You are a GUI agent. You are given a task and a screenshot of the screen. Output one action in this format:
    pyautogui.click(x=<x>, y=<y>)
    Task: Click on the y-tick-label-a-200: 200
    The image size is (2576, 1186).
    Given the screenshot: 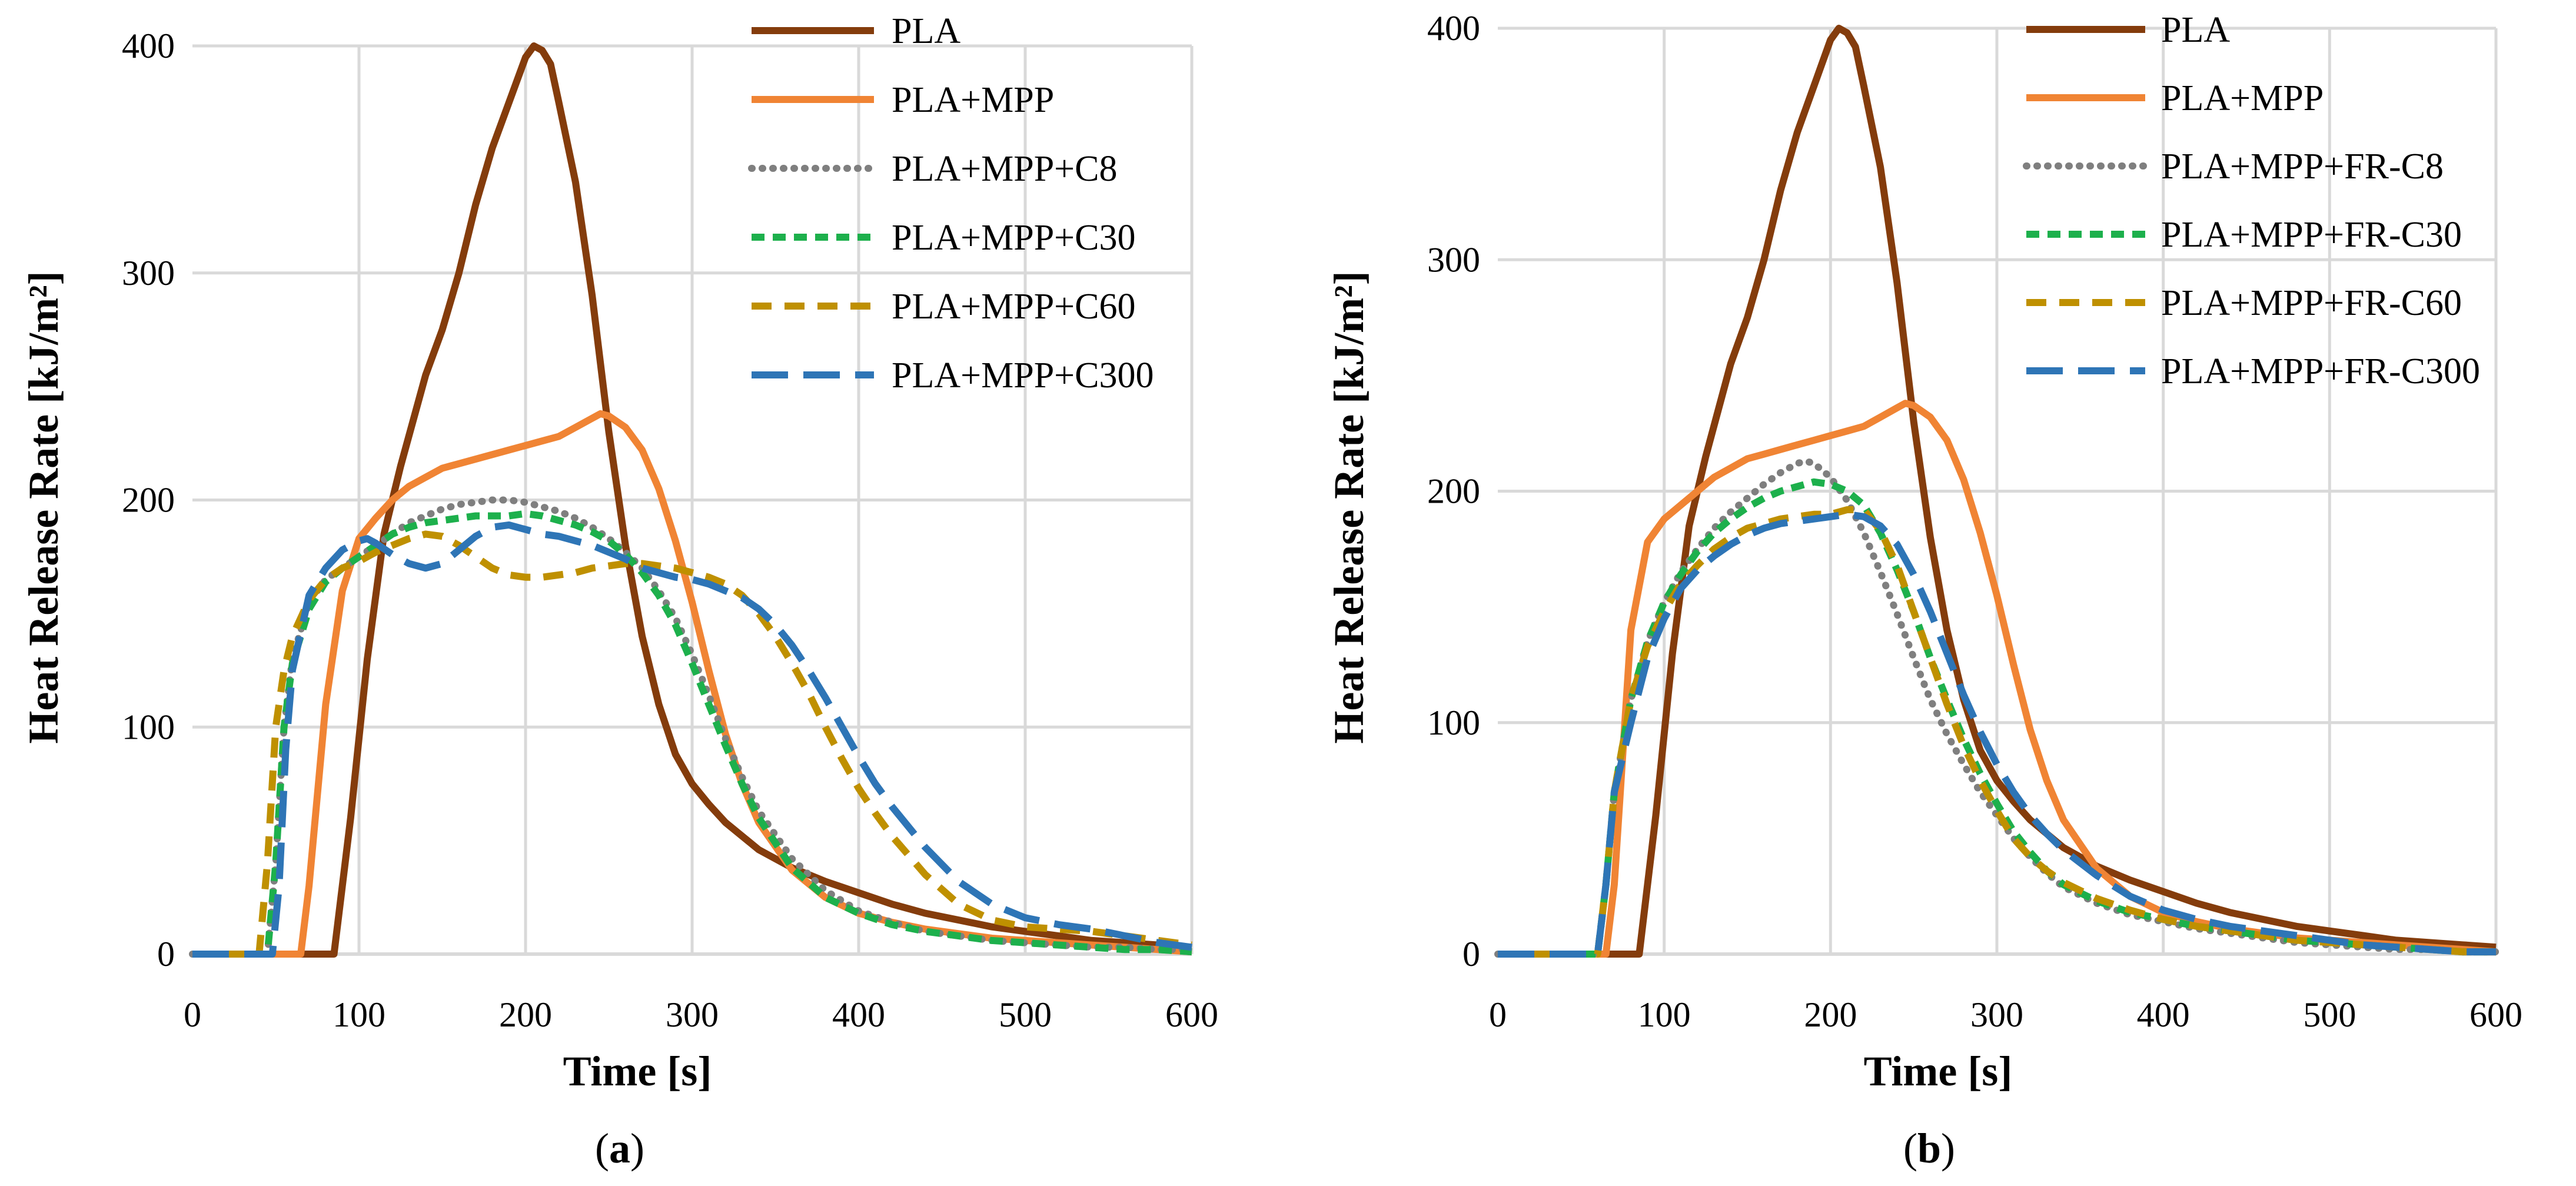 What is the action you would take?
    pyautogui.click(x=148, y=501)
    